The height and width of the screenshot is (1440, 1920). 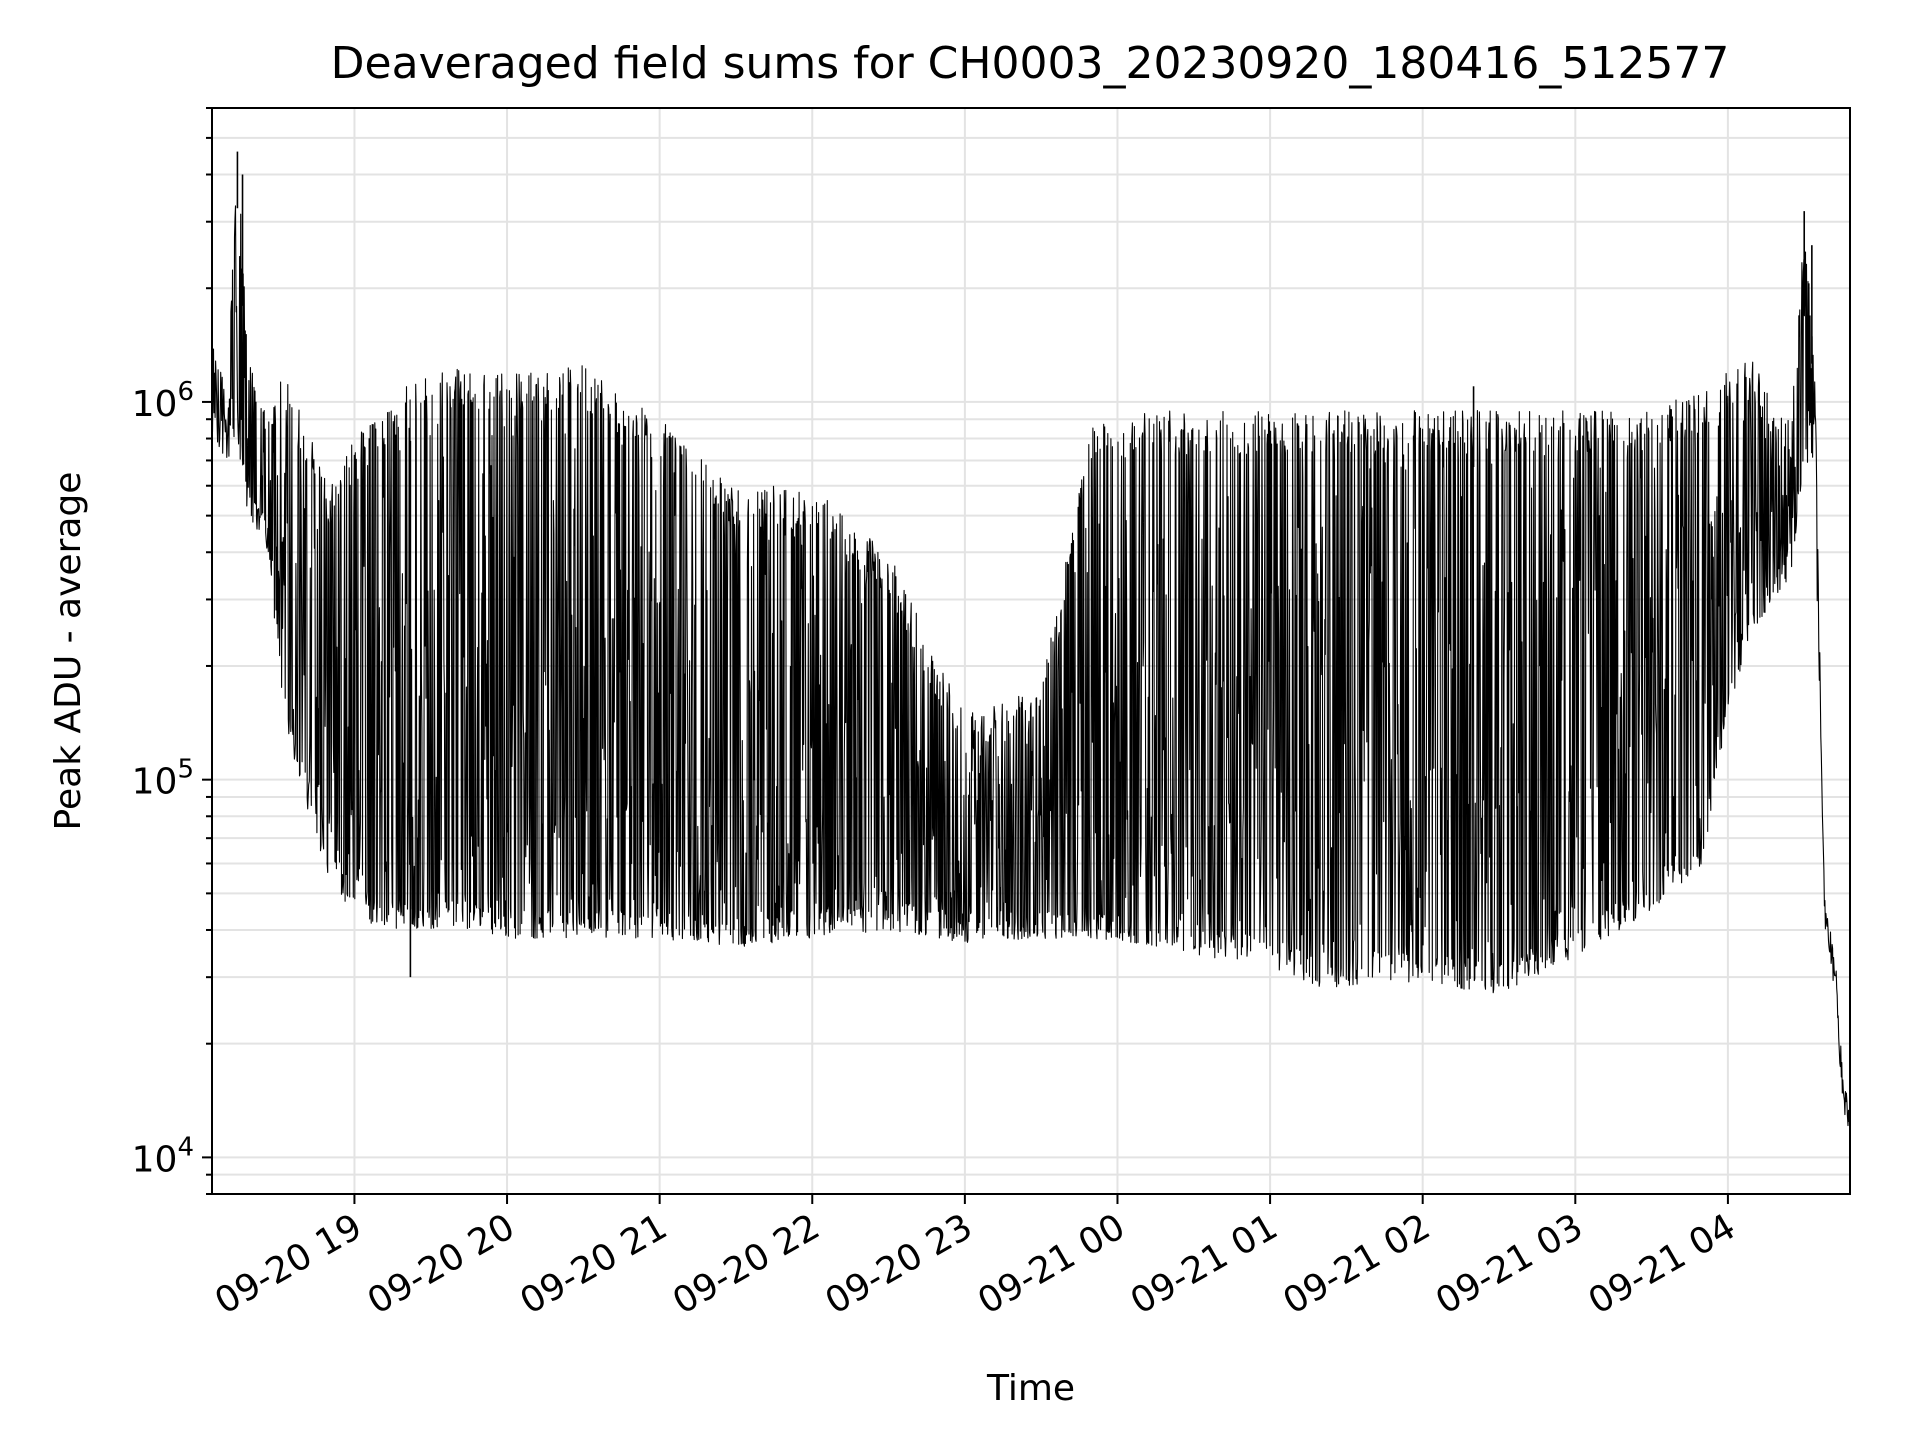 What do you see at coordinates (68, 651) in the screenshot?
I see `y-axis-label: Peak ADU - average` at bounding box center [68, 651].